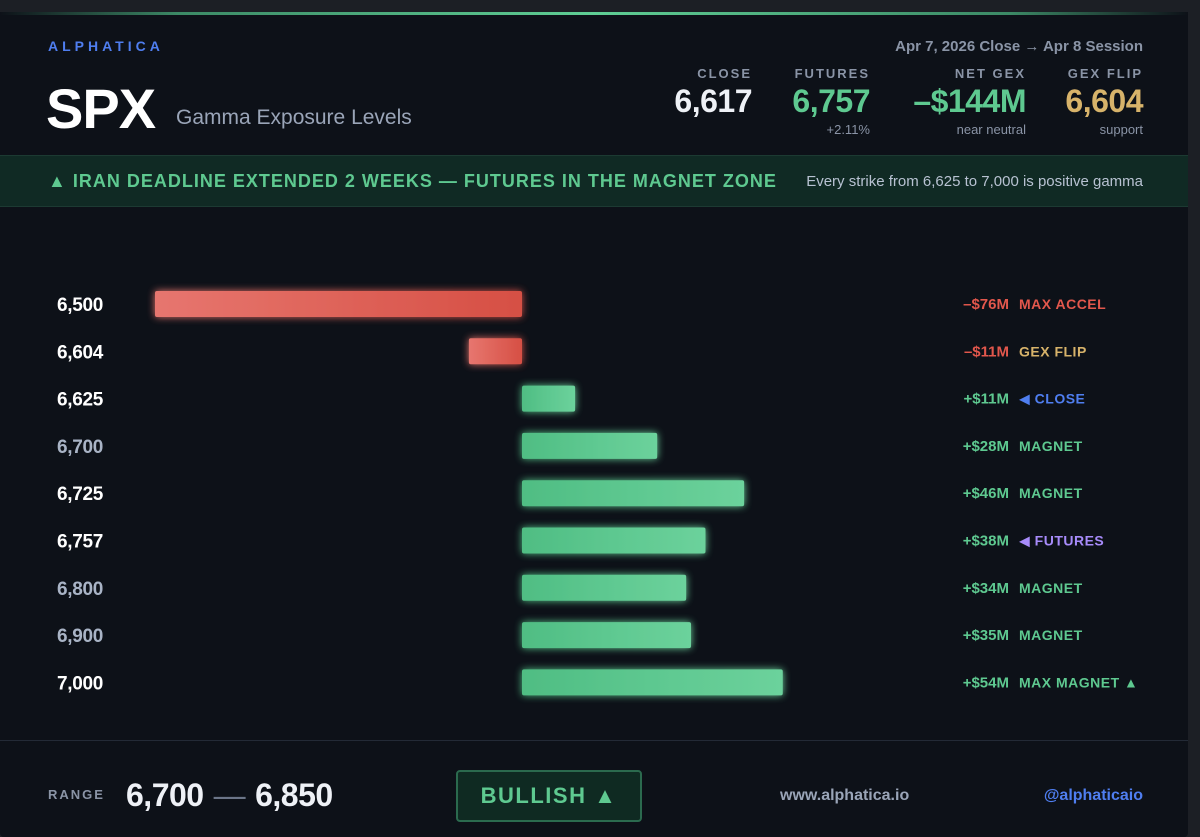  What do you see at coordinates (106, 46) in the screenshot?
I see `brand-name: ALPHATICA` at bounding box center [106, 46].